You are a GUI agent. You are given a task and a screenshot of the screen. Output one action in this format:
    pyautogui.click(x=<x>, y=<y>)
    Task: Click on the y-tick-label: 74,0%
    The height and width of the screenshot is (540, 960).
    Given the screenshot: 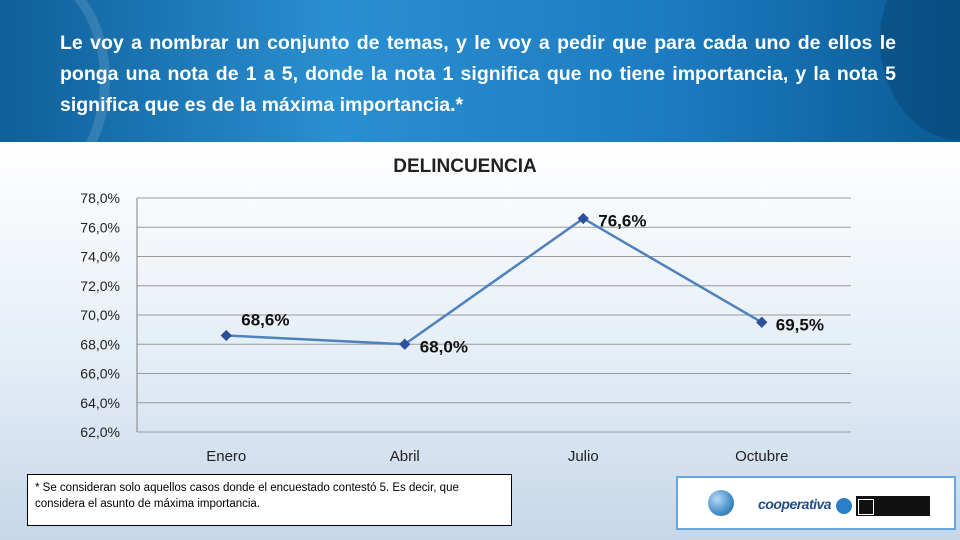 What is the action you would take?
    pyautogui.click(x=100, y=257)
    